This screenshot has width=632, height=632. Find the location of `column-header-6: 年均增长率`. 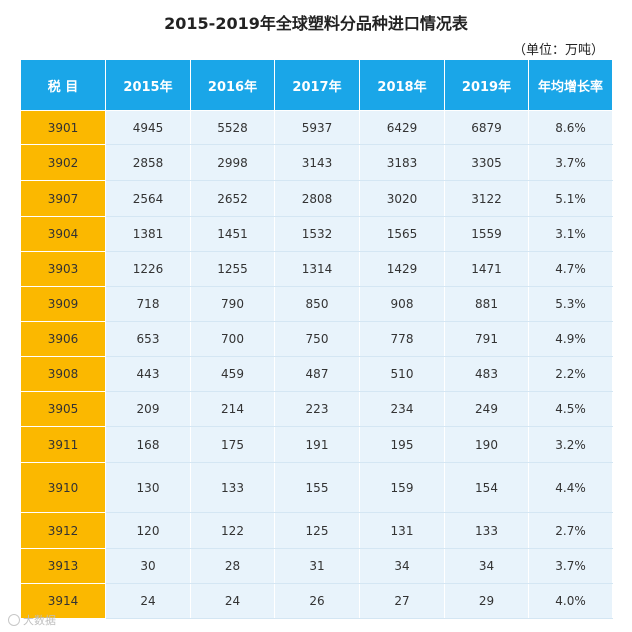

column-header-6: 年均增长率 is located at coordinates (570, 85).